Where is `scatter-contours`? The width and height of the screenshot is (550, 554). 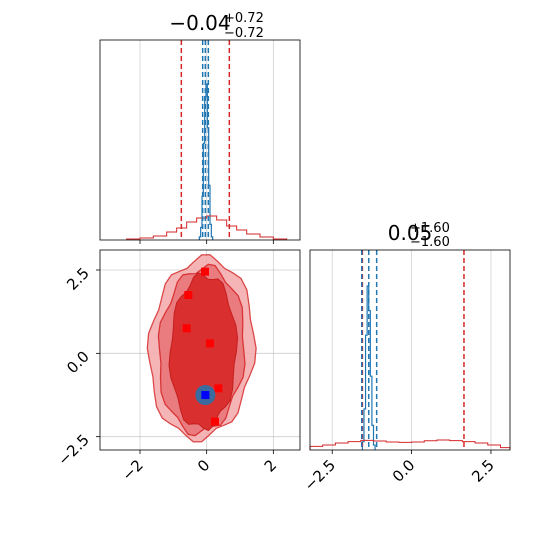 scatter-contours is located at coordinates (201, 348).